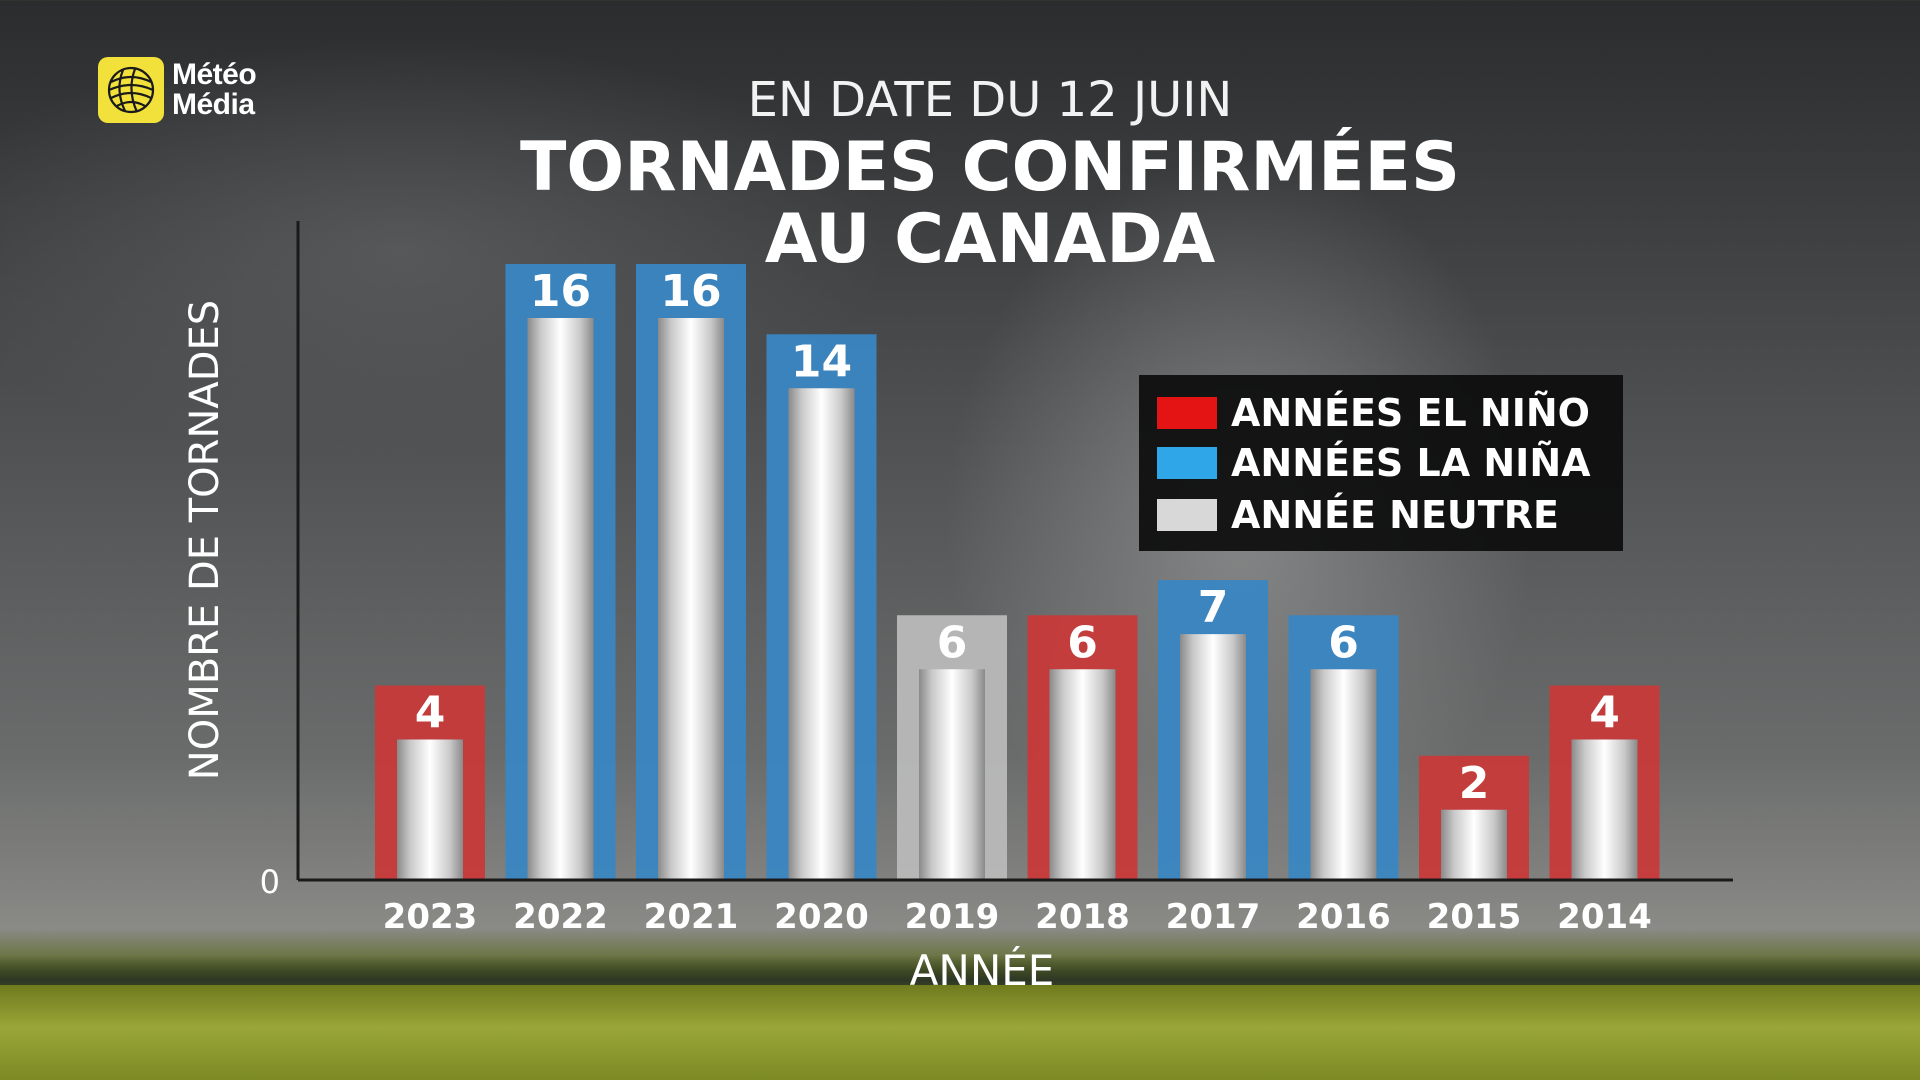 This screenshot has width=1920, height=1080. Describe the element at coordinates (430, 809) in the screenshot. I see `bar-inner-2023` at that location.